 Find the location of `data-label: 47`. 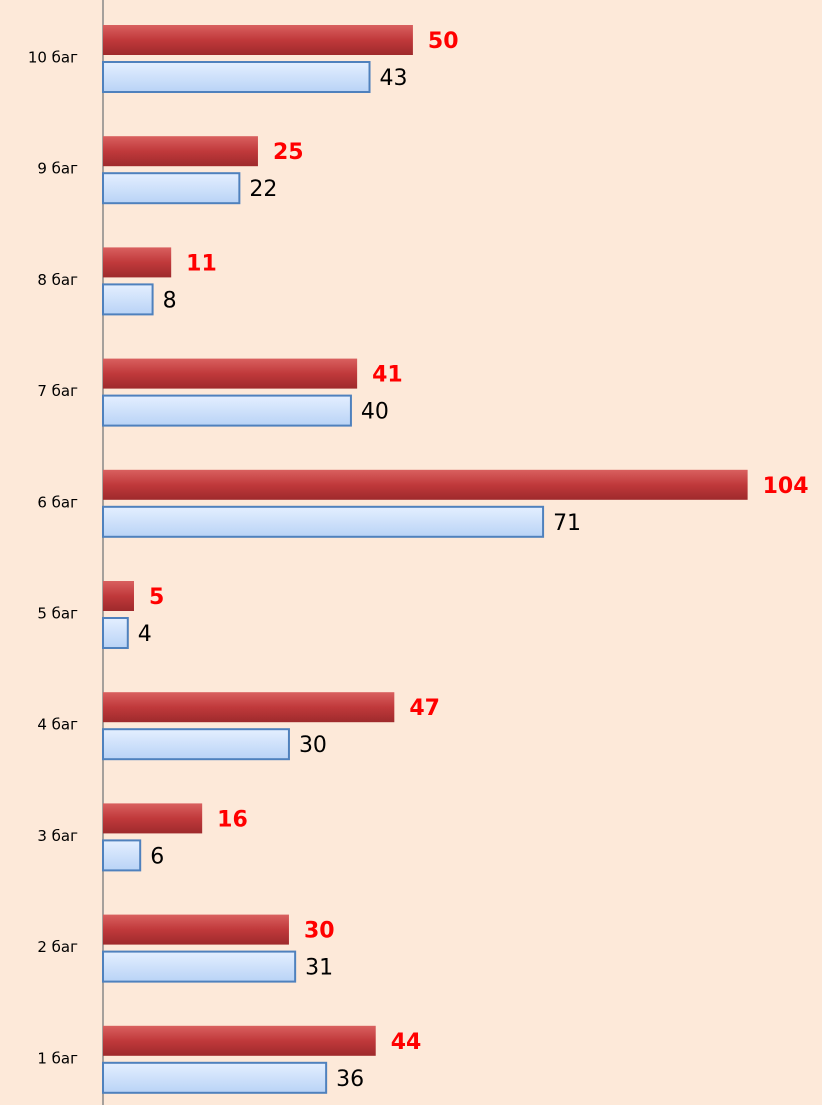

data-label: 47 is located at coordinates (424, 708).